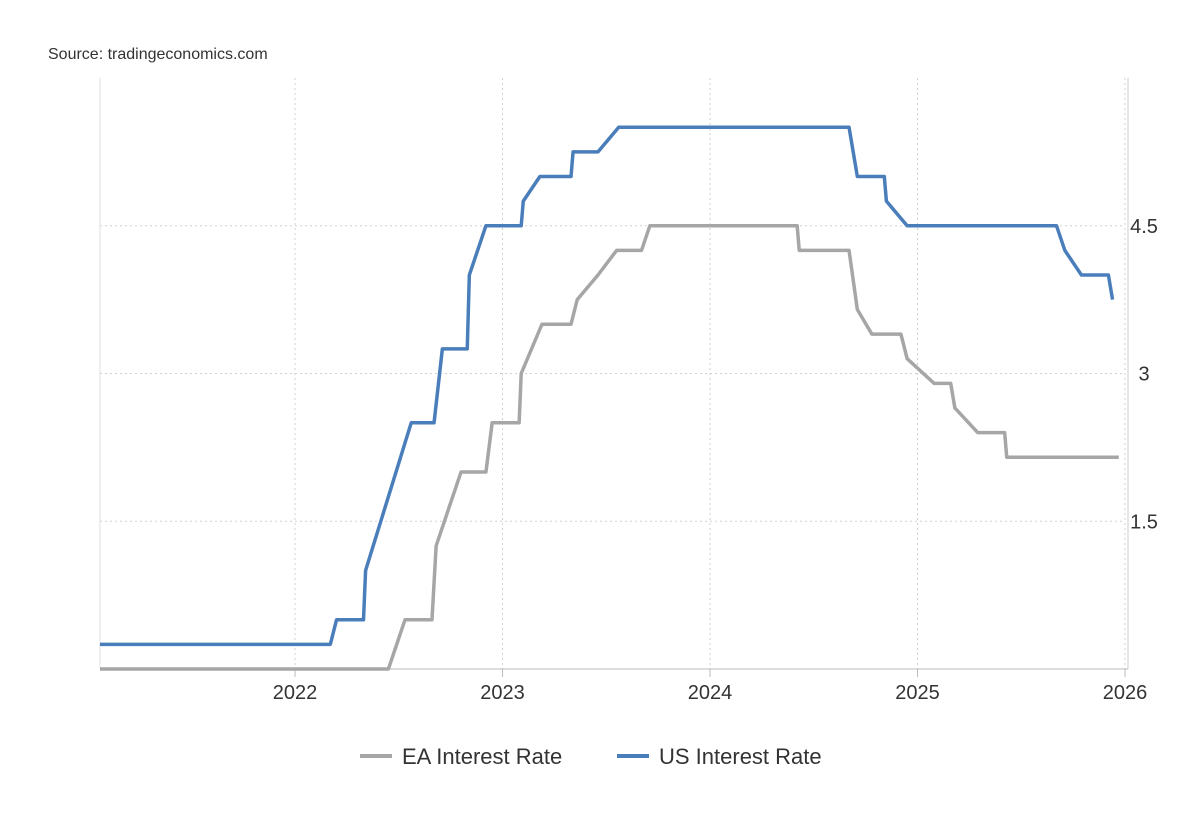 This screenshot has width=1200, height=820. What do you see at coordinates (710, 693) in the screenshot?
I see `x-tick-label: 2024` at bounding box center [710, 693].